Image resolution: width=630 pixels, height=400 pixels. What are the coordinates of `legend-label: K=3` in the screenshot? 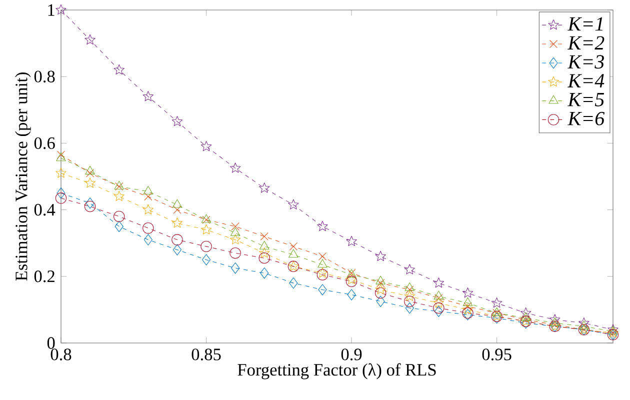 It's located at (586, 62).